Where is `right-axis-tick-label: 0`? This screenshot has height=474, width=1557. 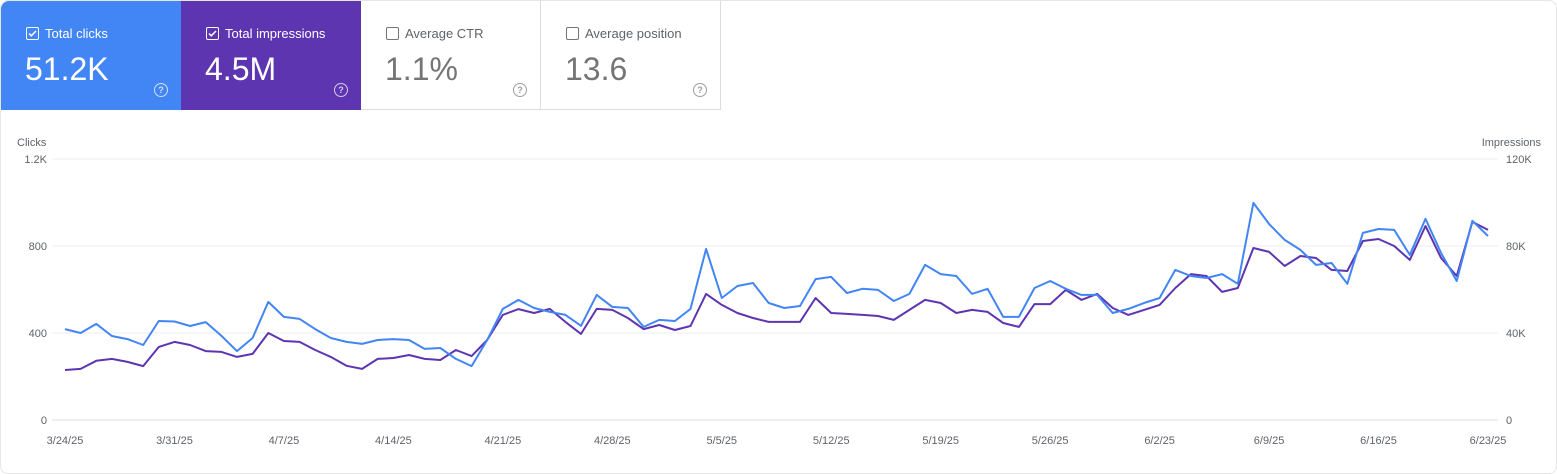
right-axis-tick-label: 0 is located at coordinates (1509, 421).